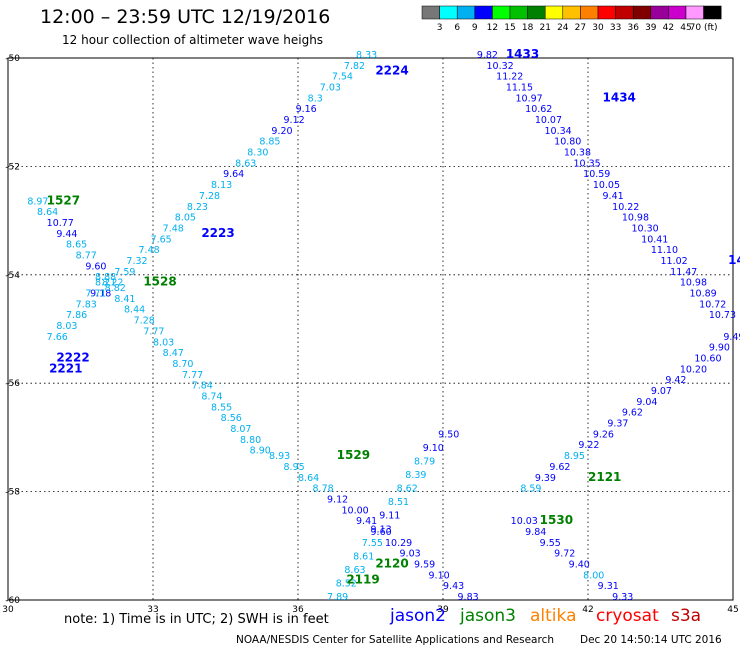 The image size is (740, 650). Describe the element at coordinates (161, 239) in the screenshot. I see `swh-value: 7.65` at that location.